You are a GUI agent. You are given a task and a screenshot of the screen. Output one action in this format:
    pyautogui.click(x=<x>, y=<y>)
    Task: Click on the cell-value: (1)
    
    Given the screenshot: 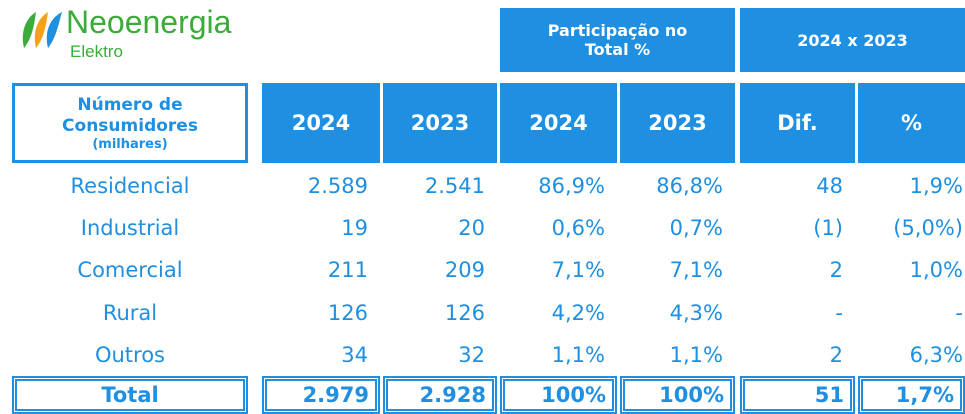 What is the action you would take?
    pyautogui.click(x=828, y=228)
    